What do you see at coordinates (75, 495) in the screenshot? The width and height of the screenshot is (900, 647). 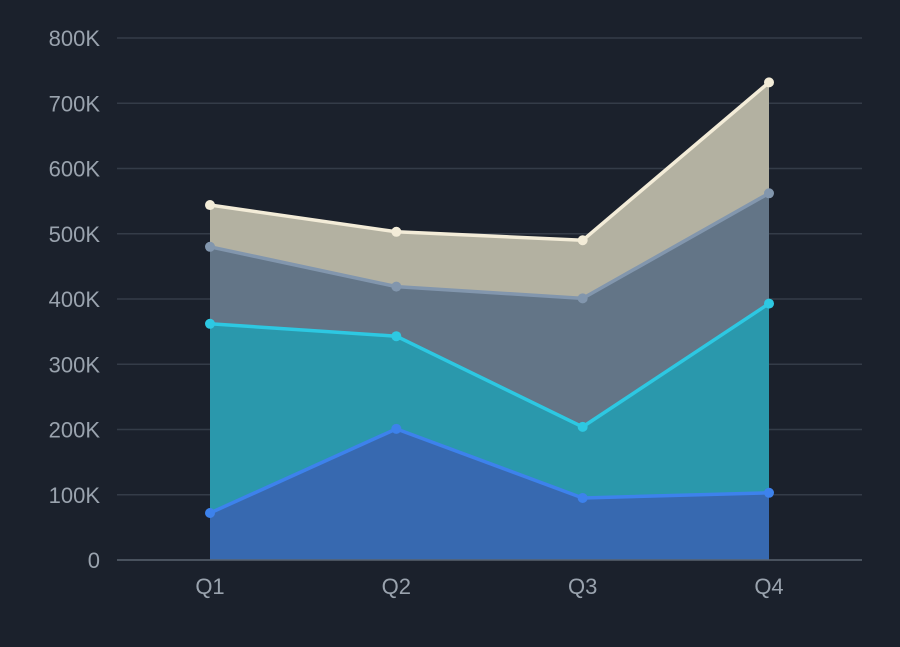 I see `y-tick-label: 100K` at bounding box center [75, 495].